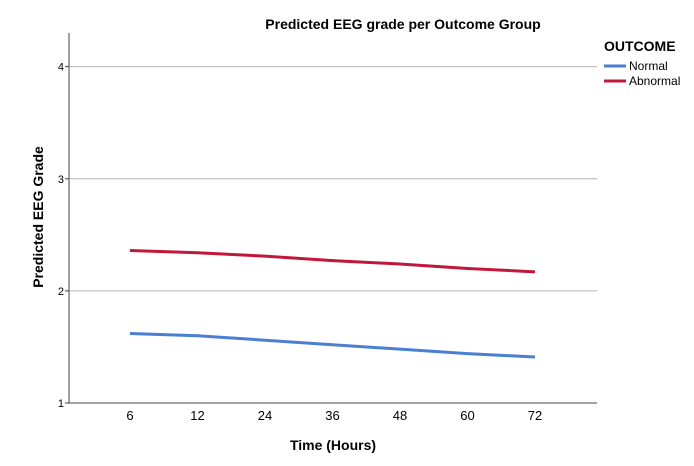  I want to click on y-axis-label: Predicted EEG Grade, so click(38, 217).